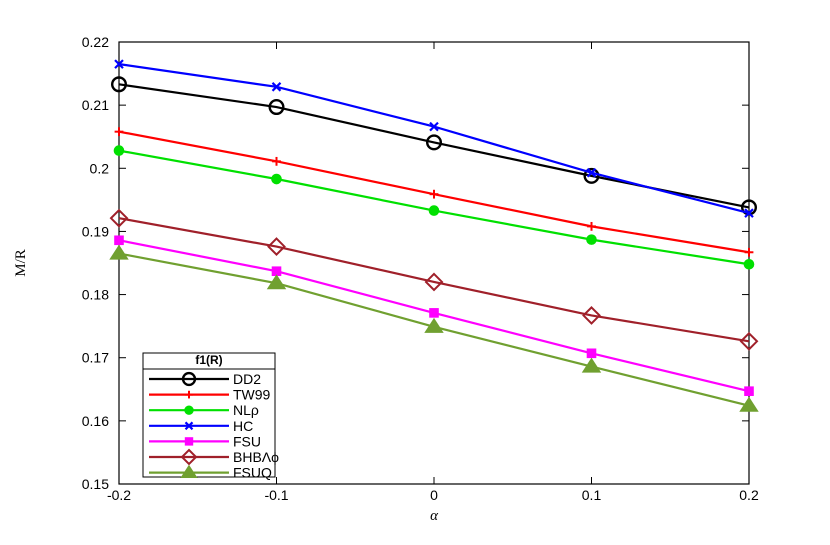 The image size is (830, 545). What do you see at coordinates (95, 421) in the screenshot?
I see `y-tick-label: 0.16` at bounding box center [95, 421].